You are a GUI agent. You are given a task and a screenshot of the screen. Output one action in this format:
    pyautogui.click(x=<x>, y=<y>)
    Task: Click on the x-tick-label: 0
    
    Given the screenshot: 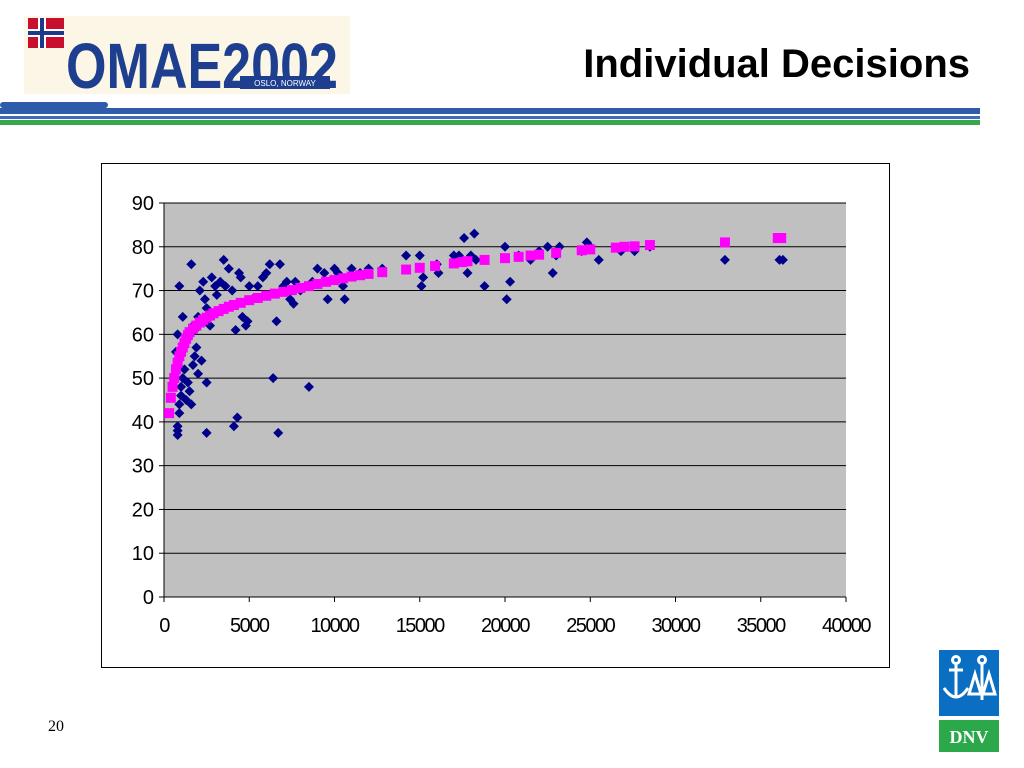 What is the action you would take?
    pyautogui.click(x=164, y=626)
    